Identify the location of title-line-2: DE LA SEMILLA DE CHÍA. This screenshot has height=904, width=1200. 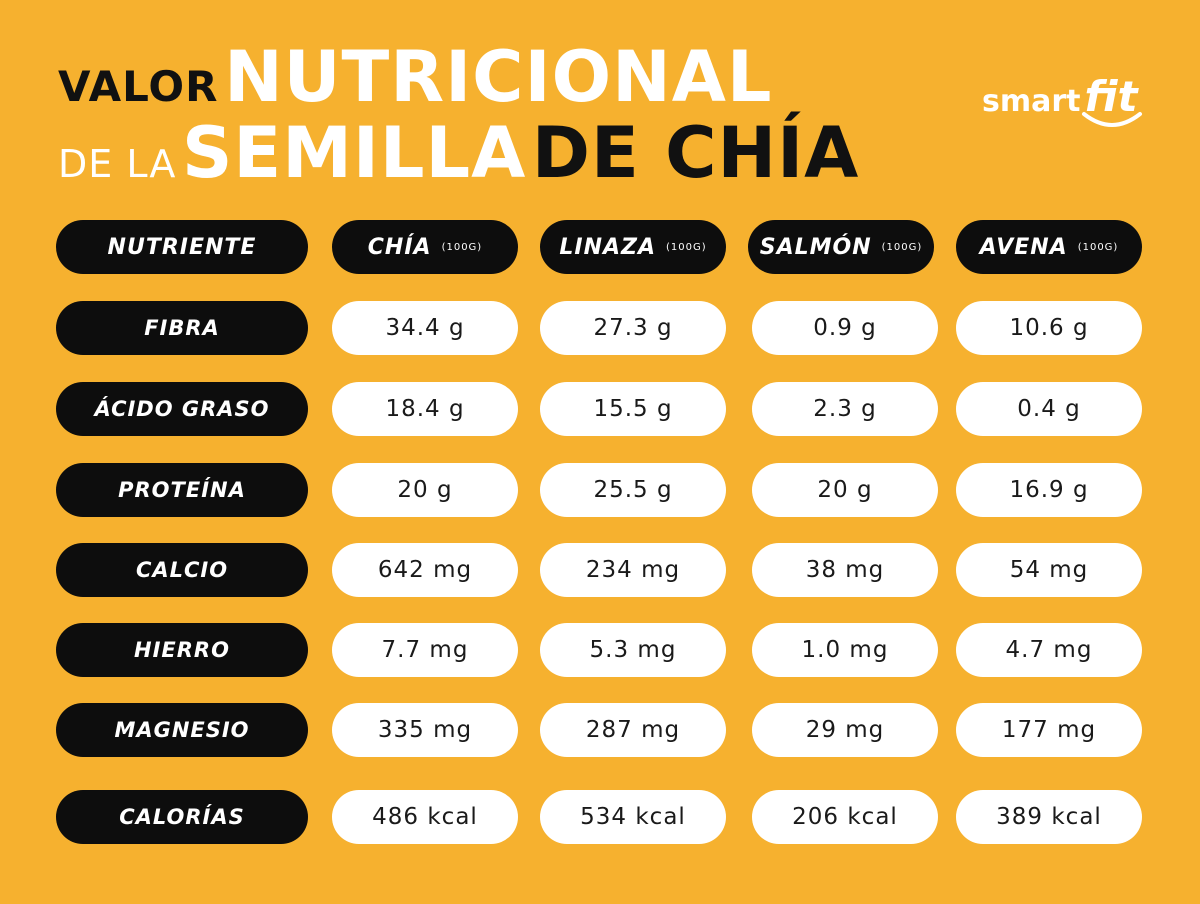
(458, 153).